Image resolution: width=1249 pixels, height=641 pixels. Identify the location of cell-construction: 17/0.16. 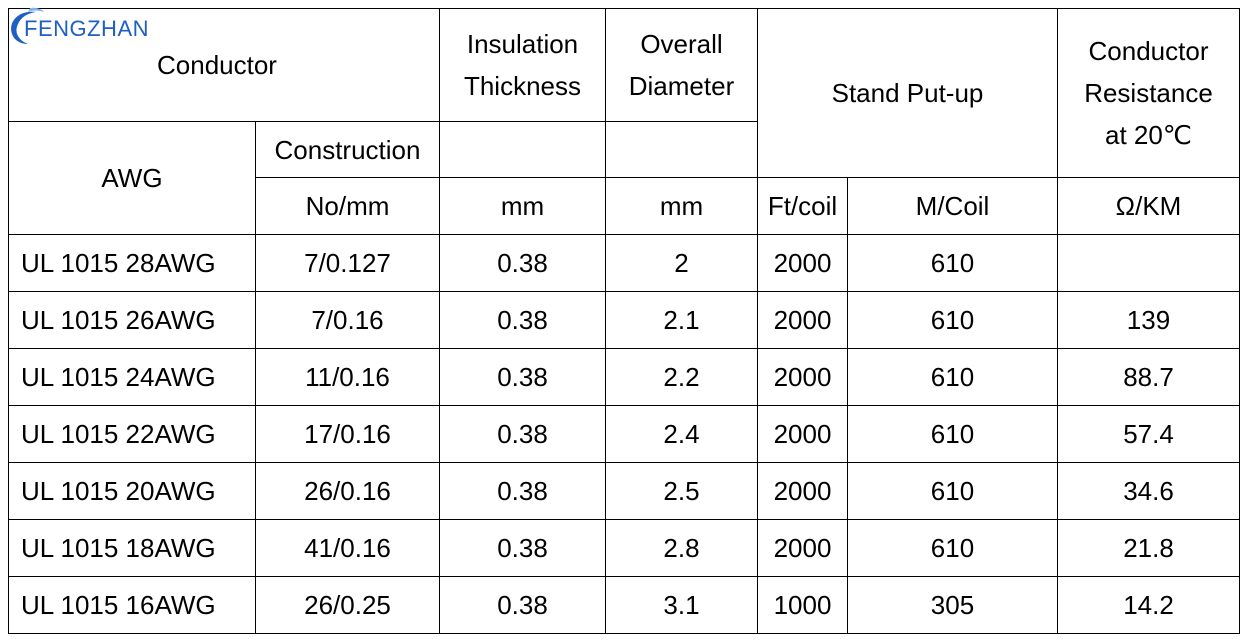
(347, 434).